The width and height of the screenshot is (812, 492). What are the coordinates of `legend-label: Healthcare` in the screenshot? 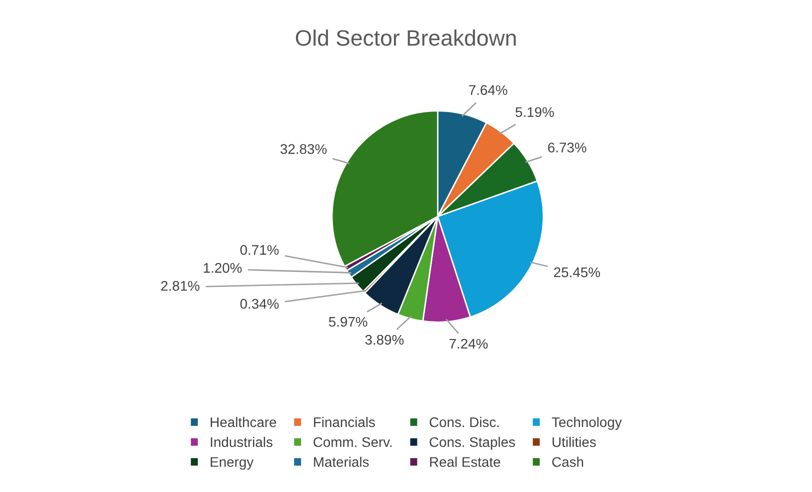 It's located at (243, 422).